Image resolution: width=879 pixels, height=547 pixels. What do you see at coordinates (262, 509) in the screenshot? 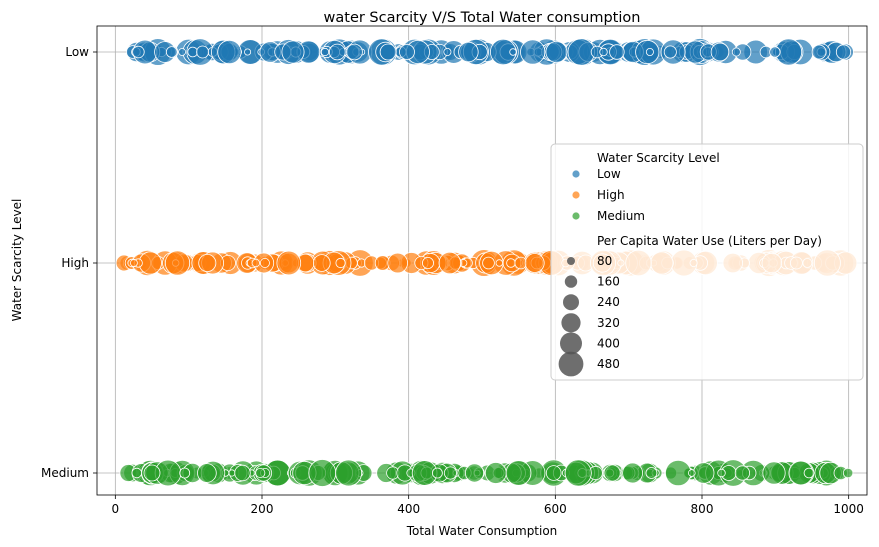
I see `x-tick-label: 200` at bounding box center [262, 509].